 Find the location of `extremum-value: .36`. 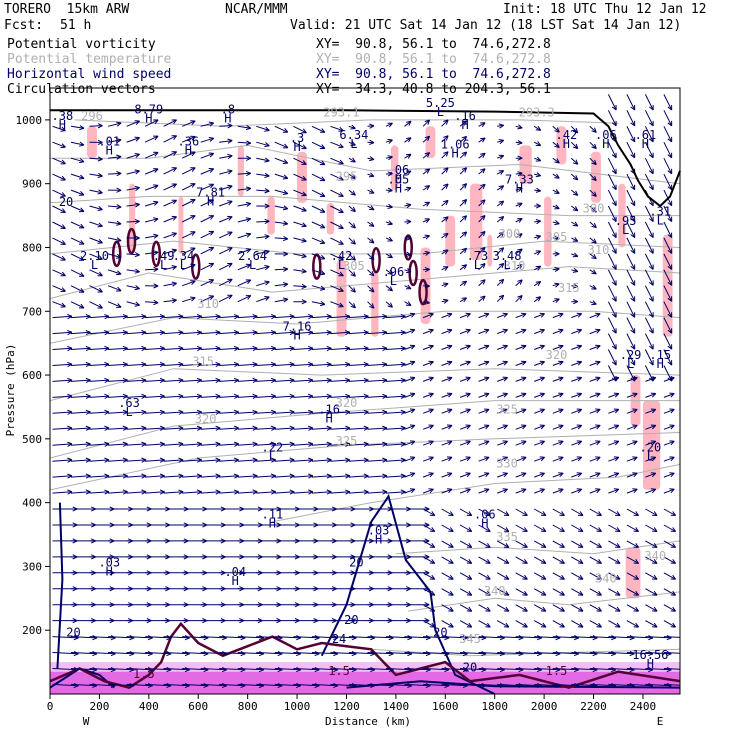

extremum-value: .36 is located at coordinates (189, 141).